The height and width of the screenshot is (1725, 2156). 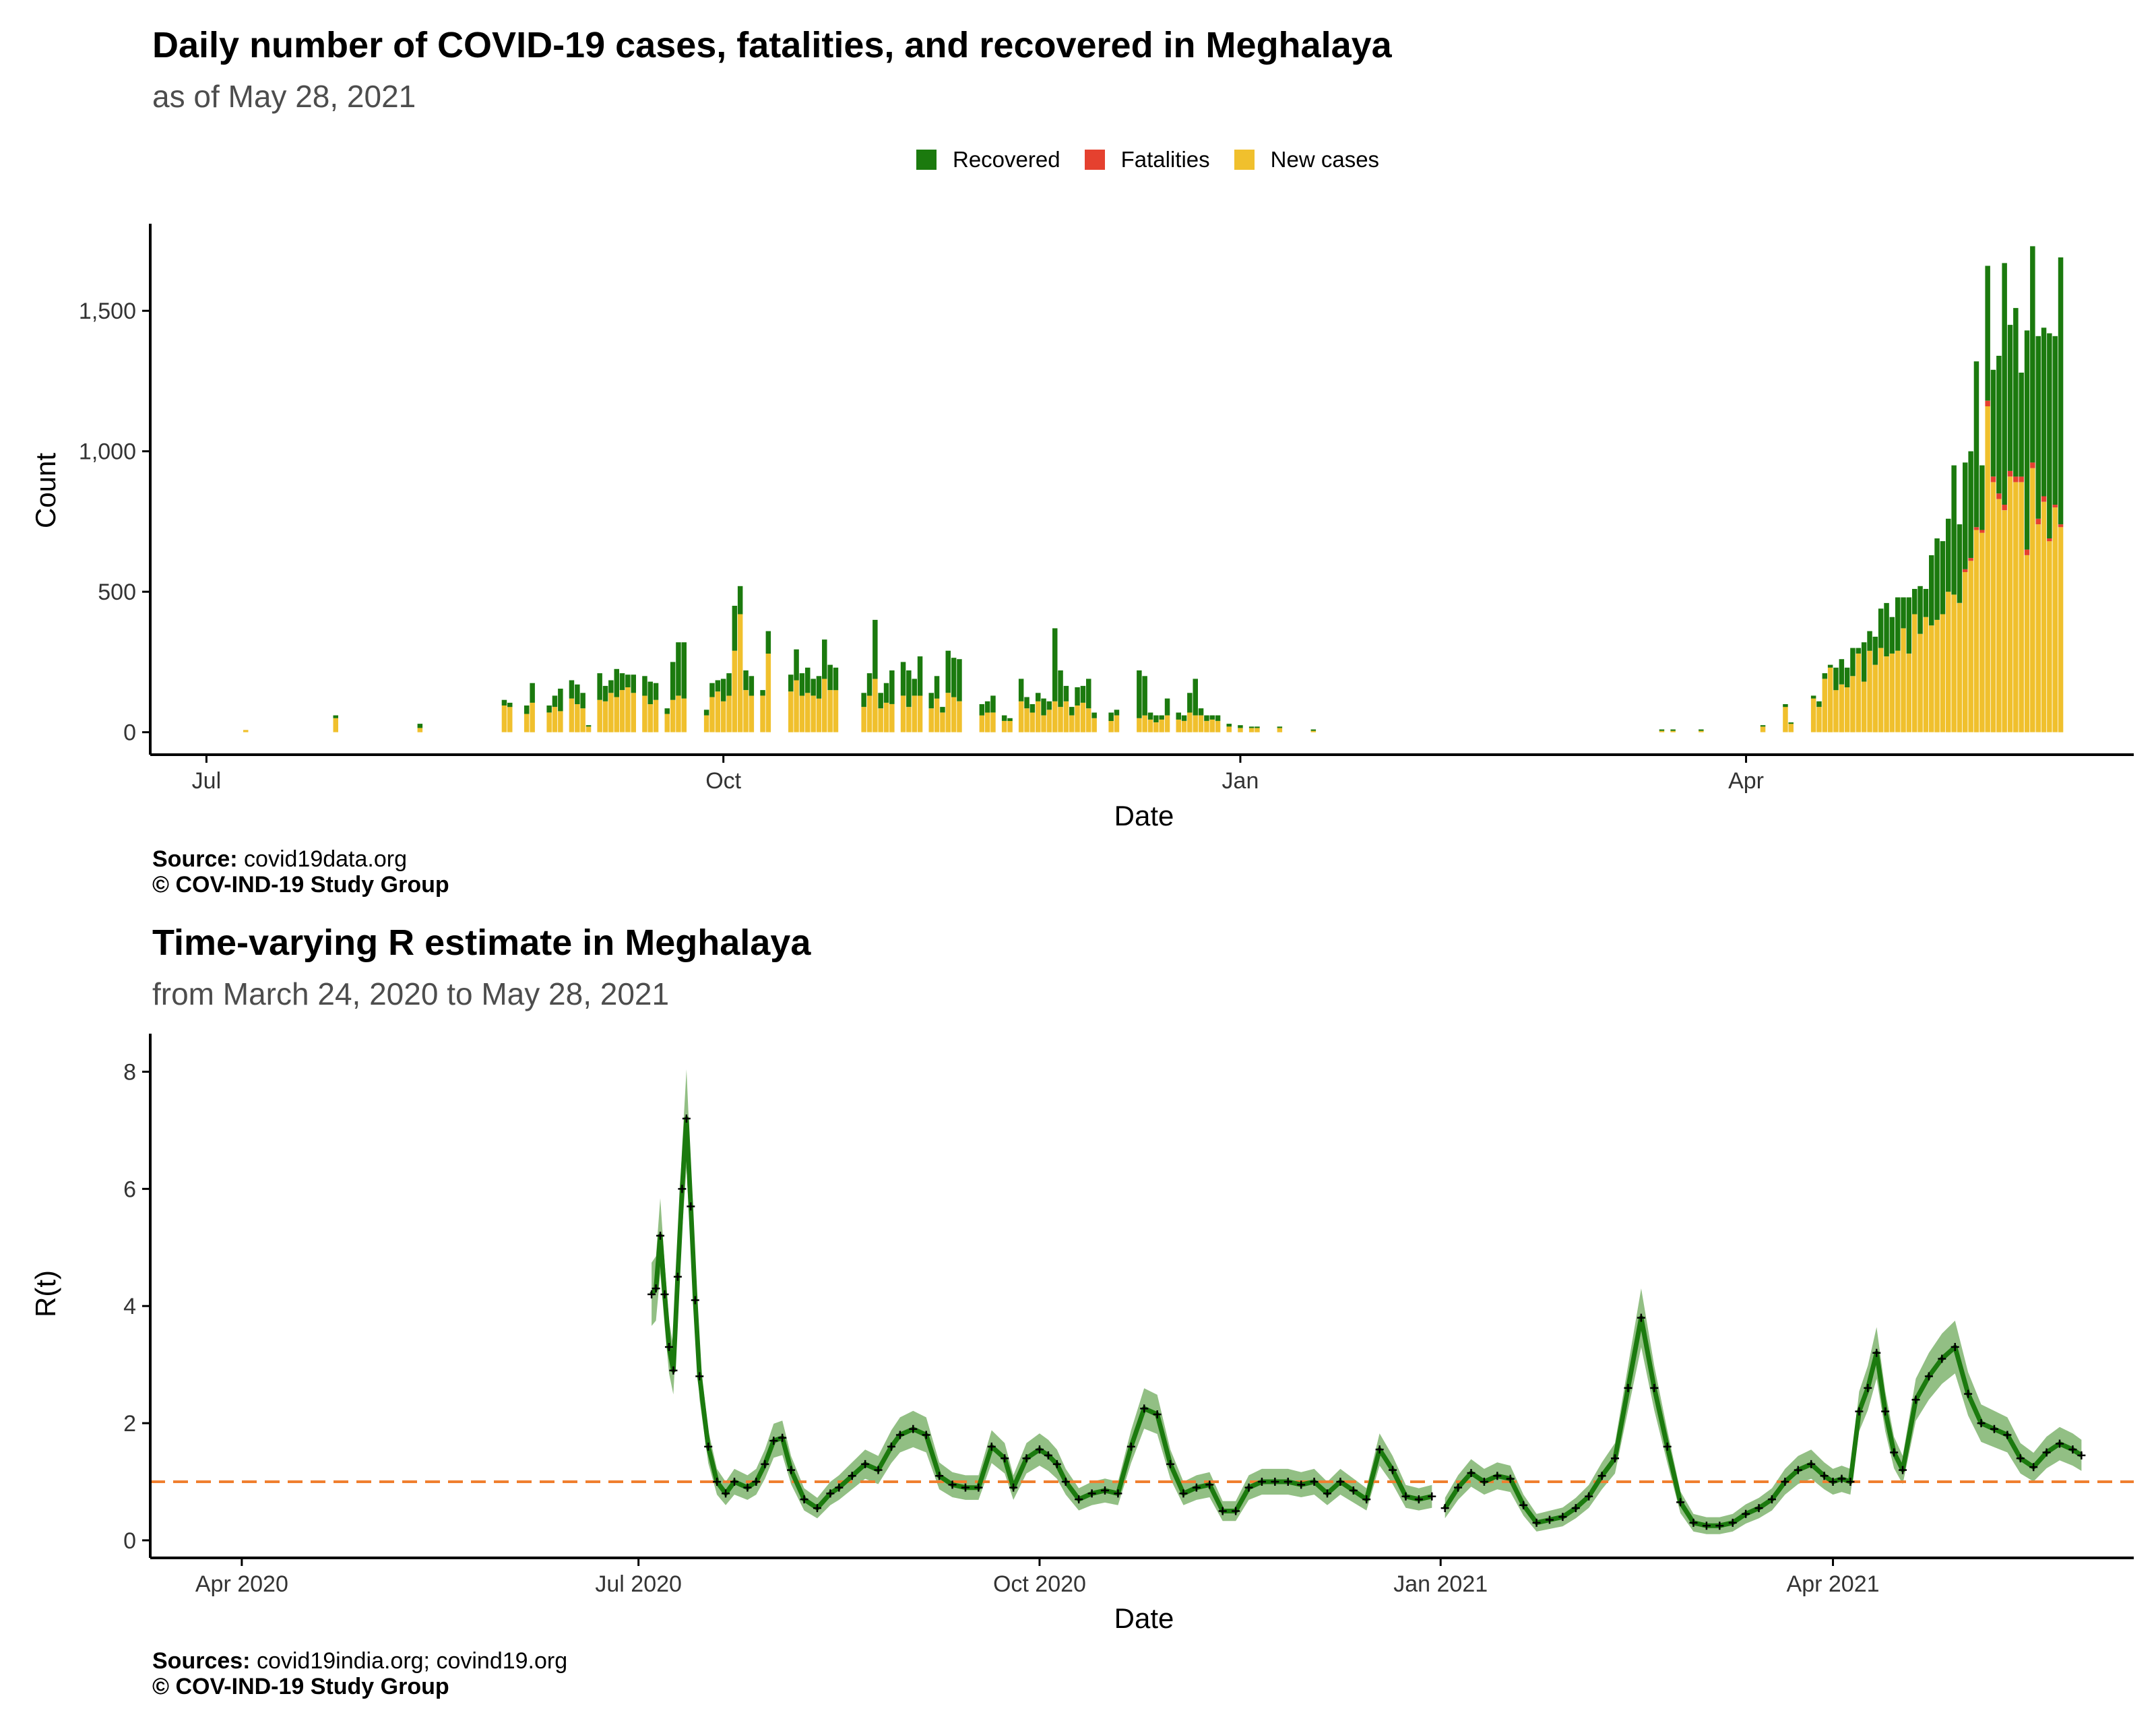 What do you see at coordinates (1440, 1584) in the screenshot?
I see `chart2-xtick-label-3: Jan 2021` at bounding box center [1440, 1584].